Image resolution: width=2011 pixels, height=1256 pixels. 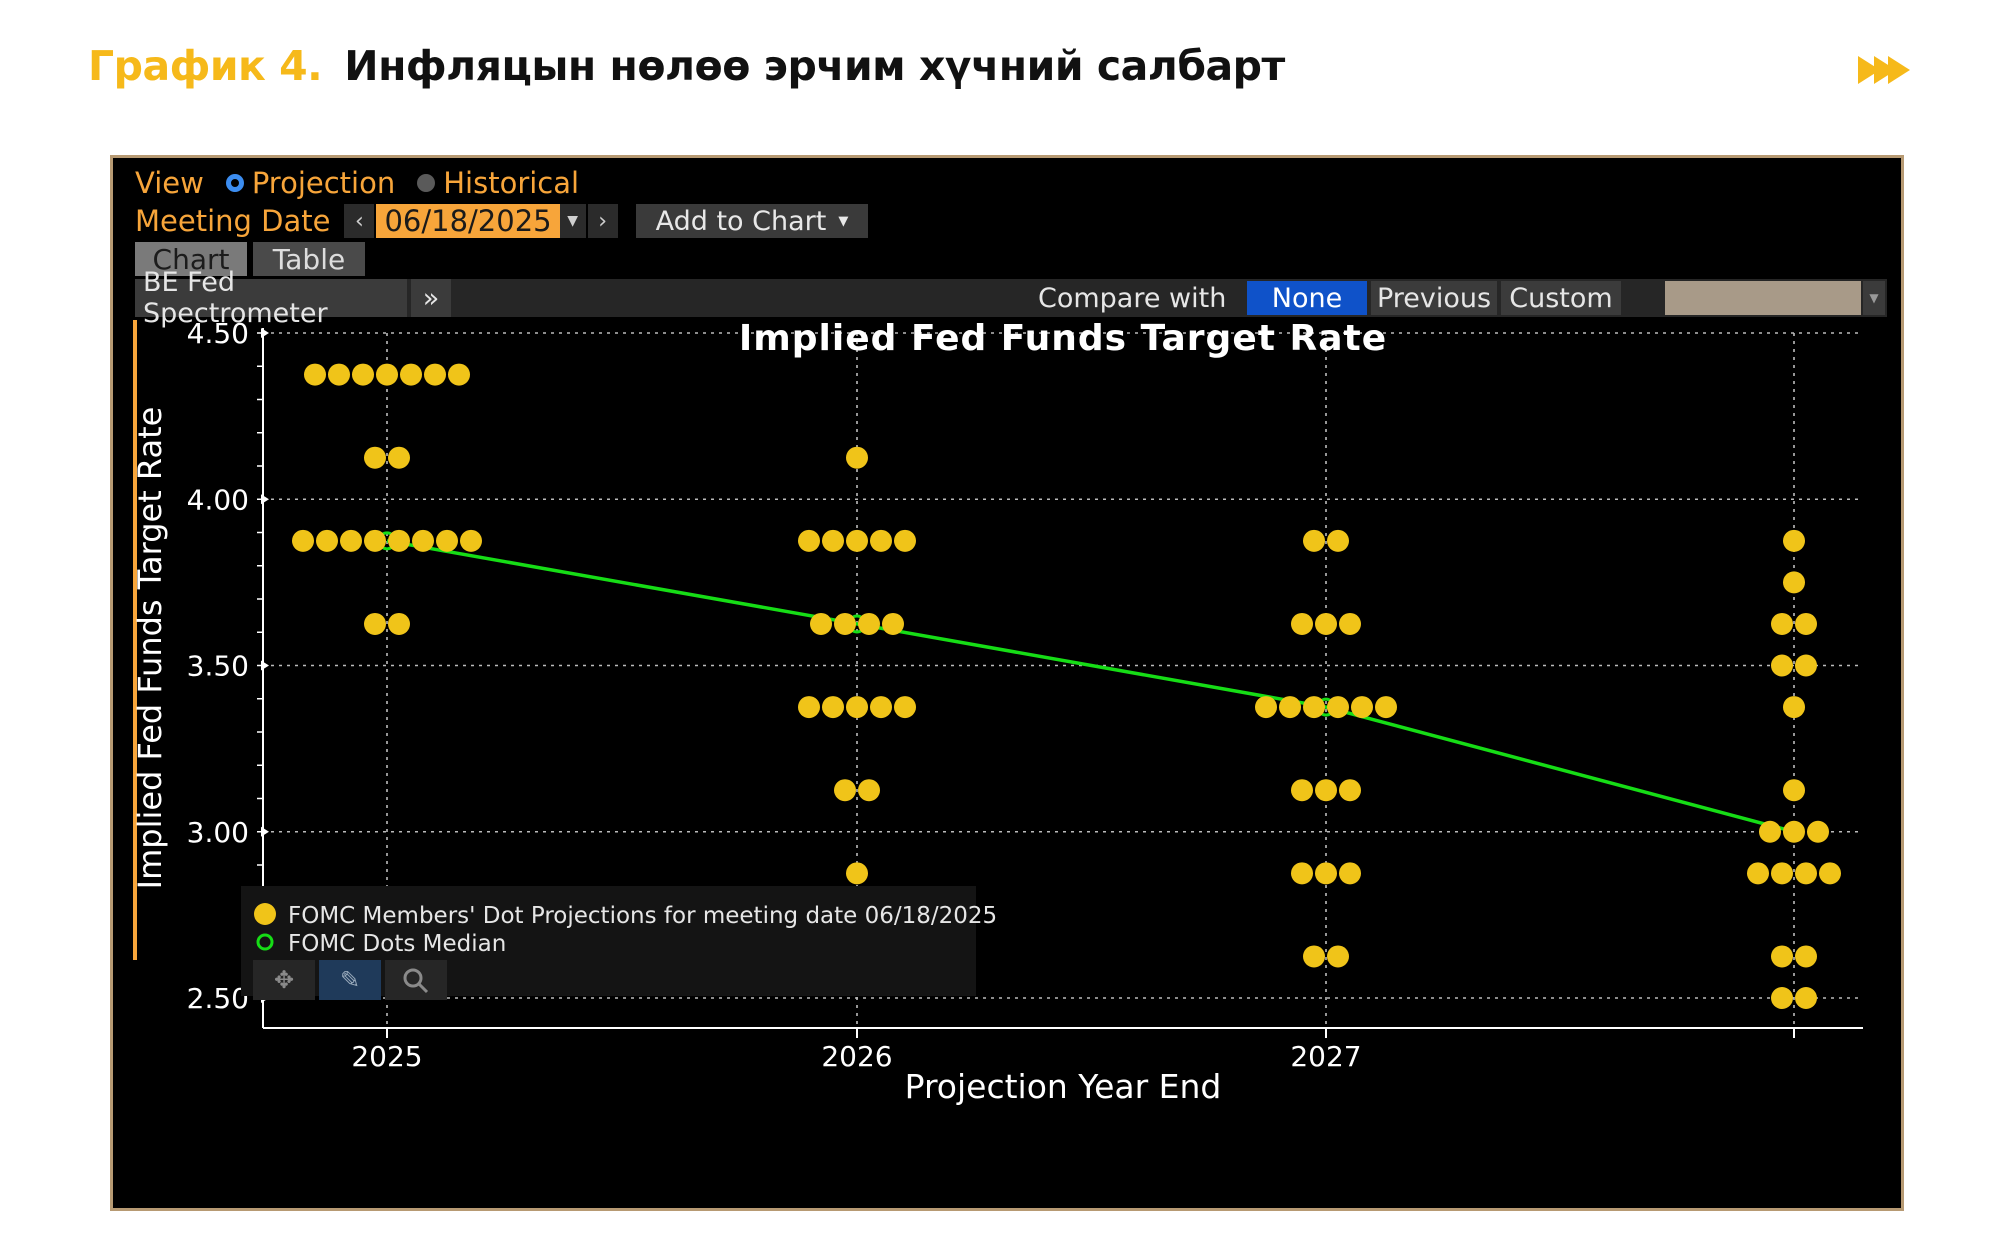 I want to click on y-tick-label: 3.00, so click(x=218, y=832).